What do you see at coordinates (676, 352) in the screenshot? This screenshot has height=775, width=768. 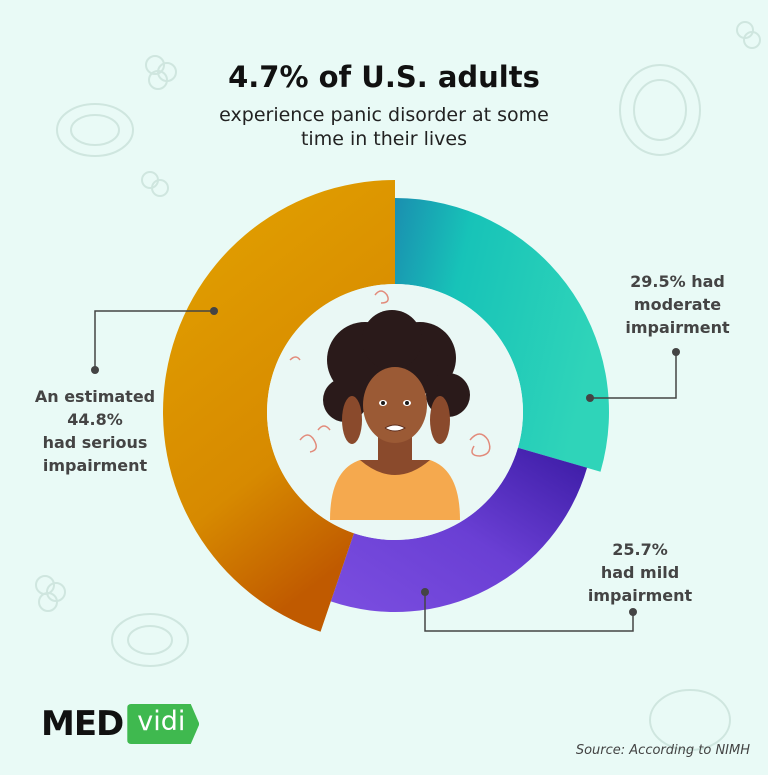 I see `leader-end-moderate` at bounding box center [676, 352].